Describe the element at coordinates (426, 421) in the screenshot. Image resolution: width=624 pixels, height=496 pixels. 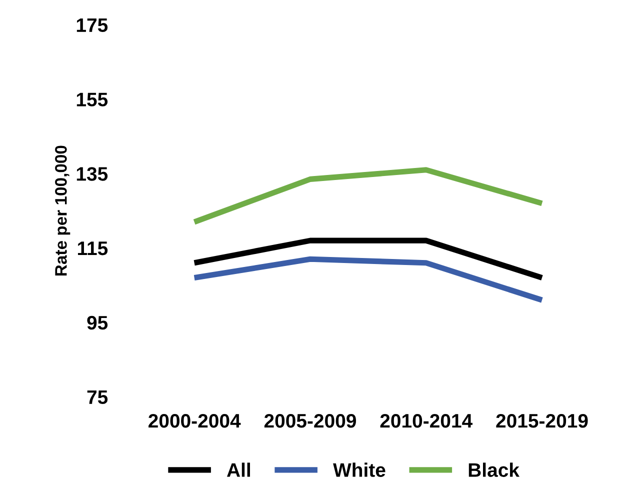
I see `x-tick-label: 2010-2014` at that location.